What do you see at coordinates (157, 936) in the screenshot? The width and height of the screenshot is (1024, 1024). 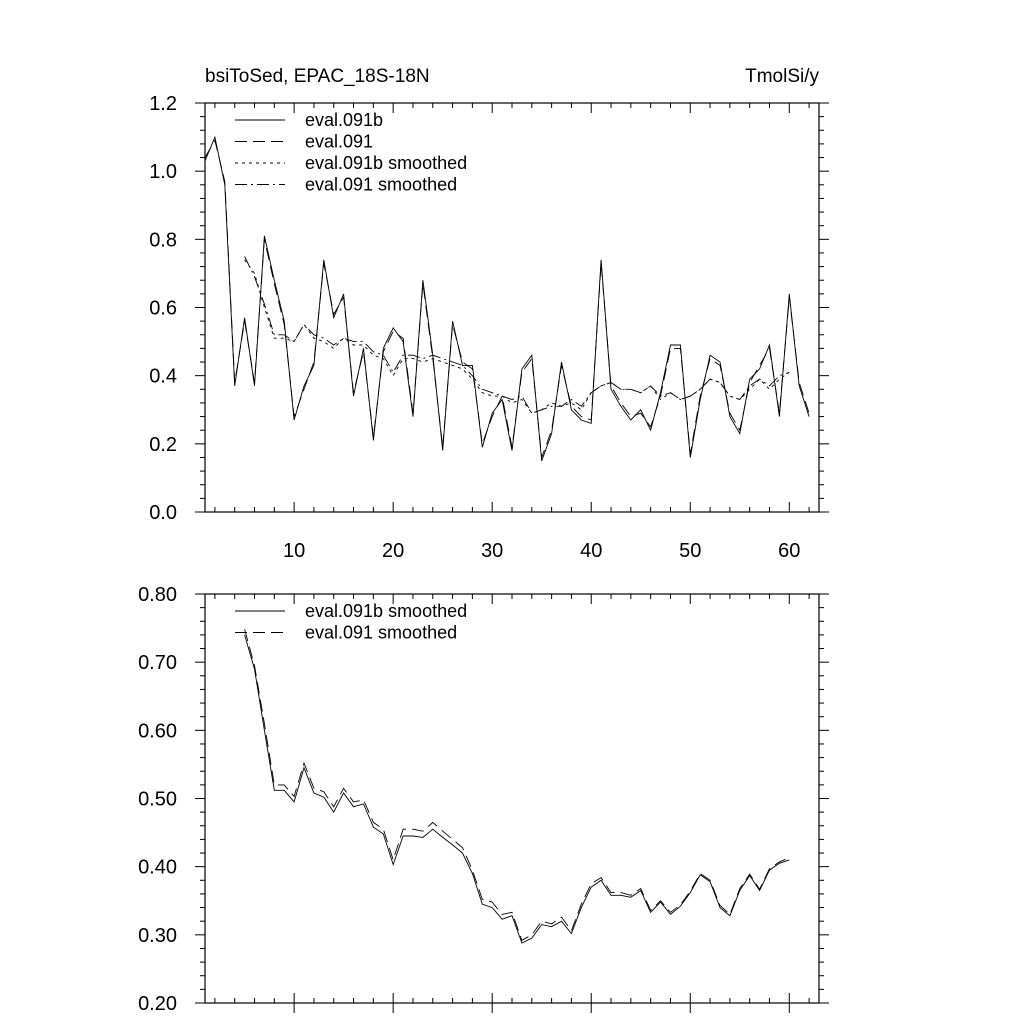 I see `y-tick-label: 0.30` at bounding box center [157, 936].